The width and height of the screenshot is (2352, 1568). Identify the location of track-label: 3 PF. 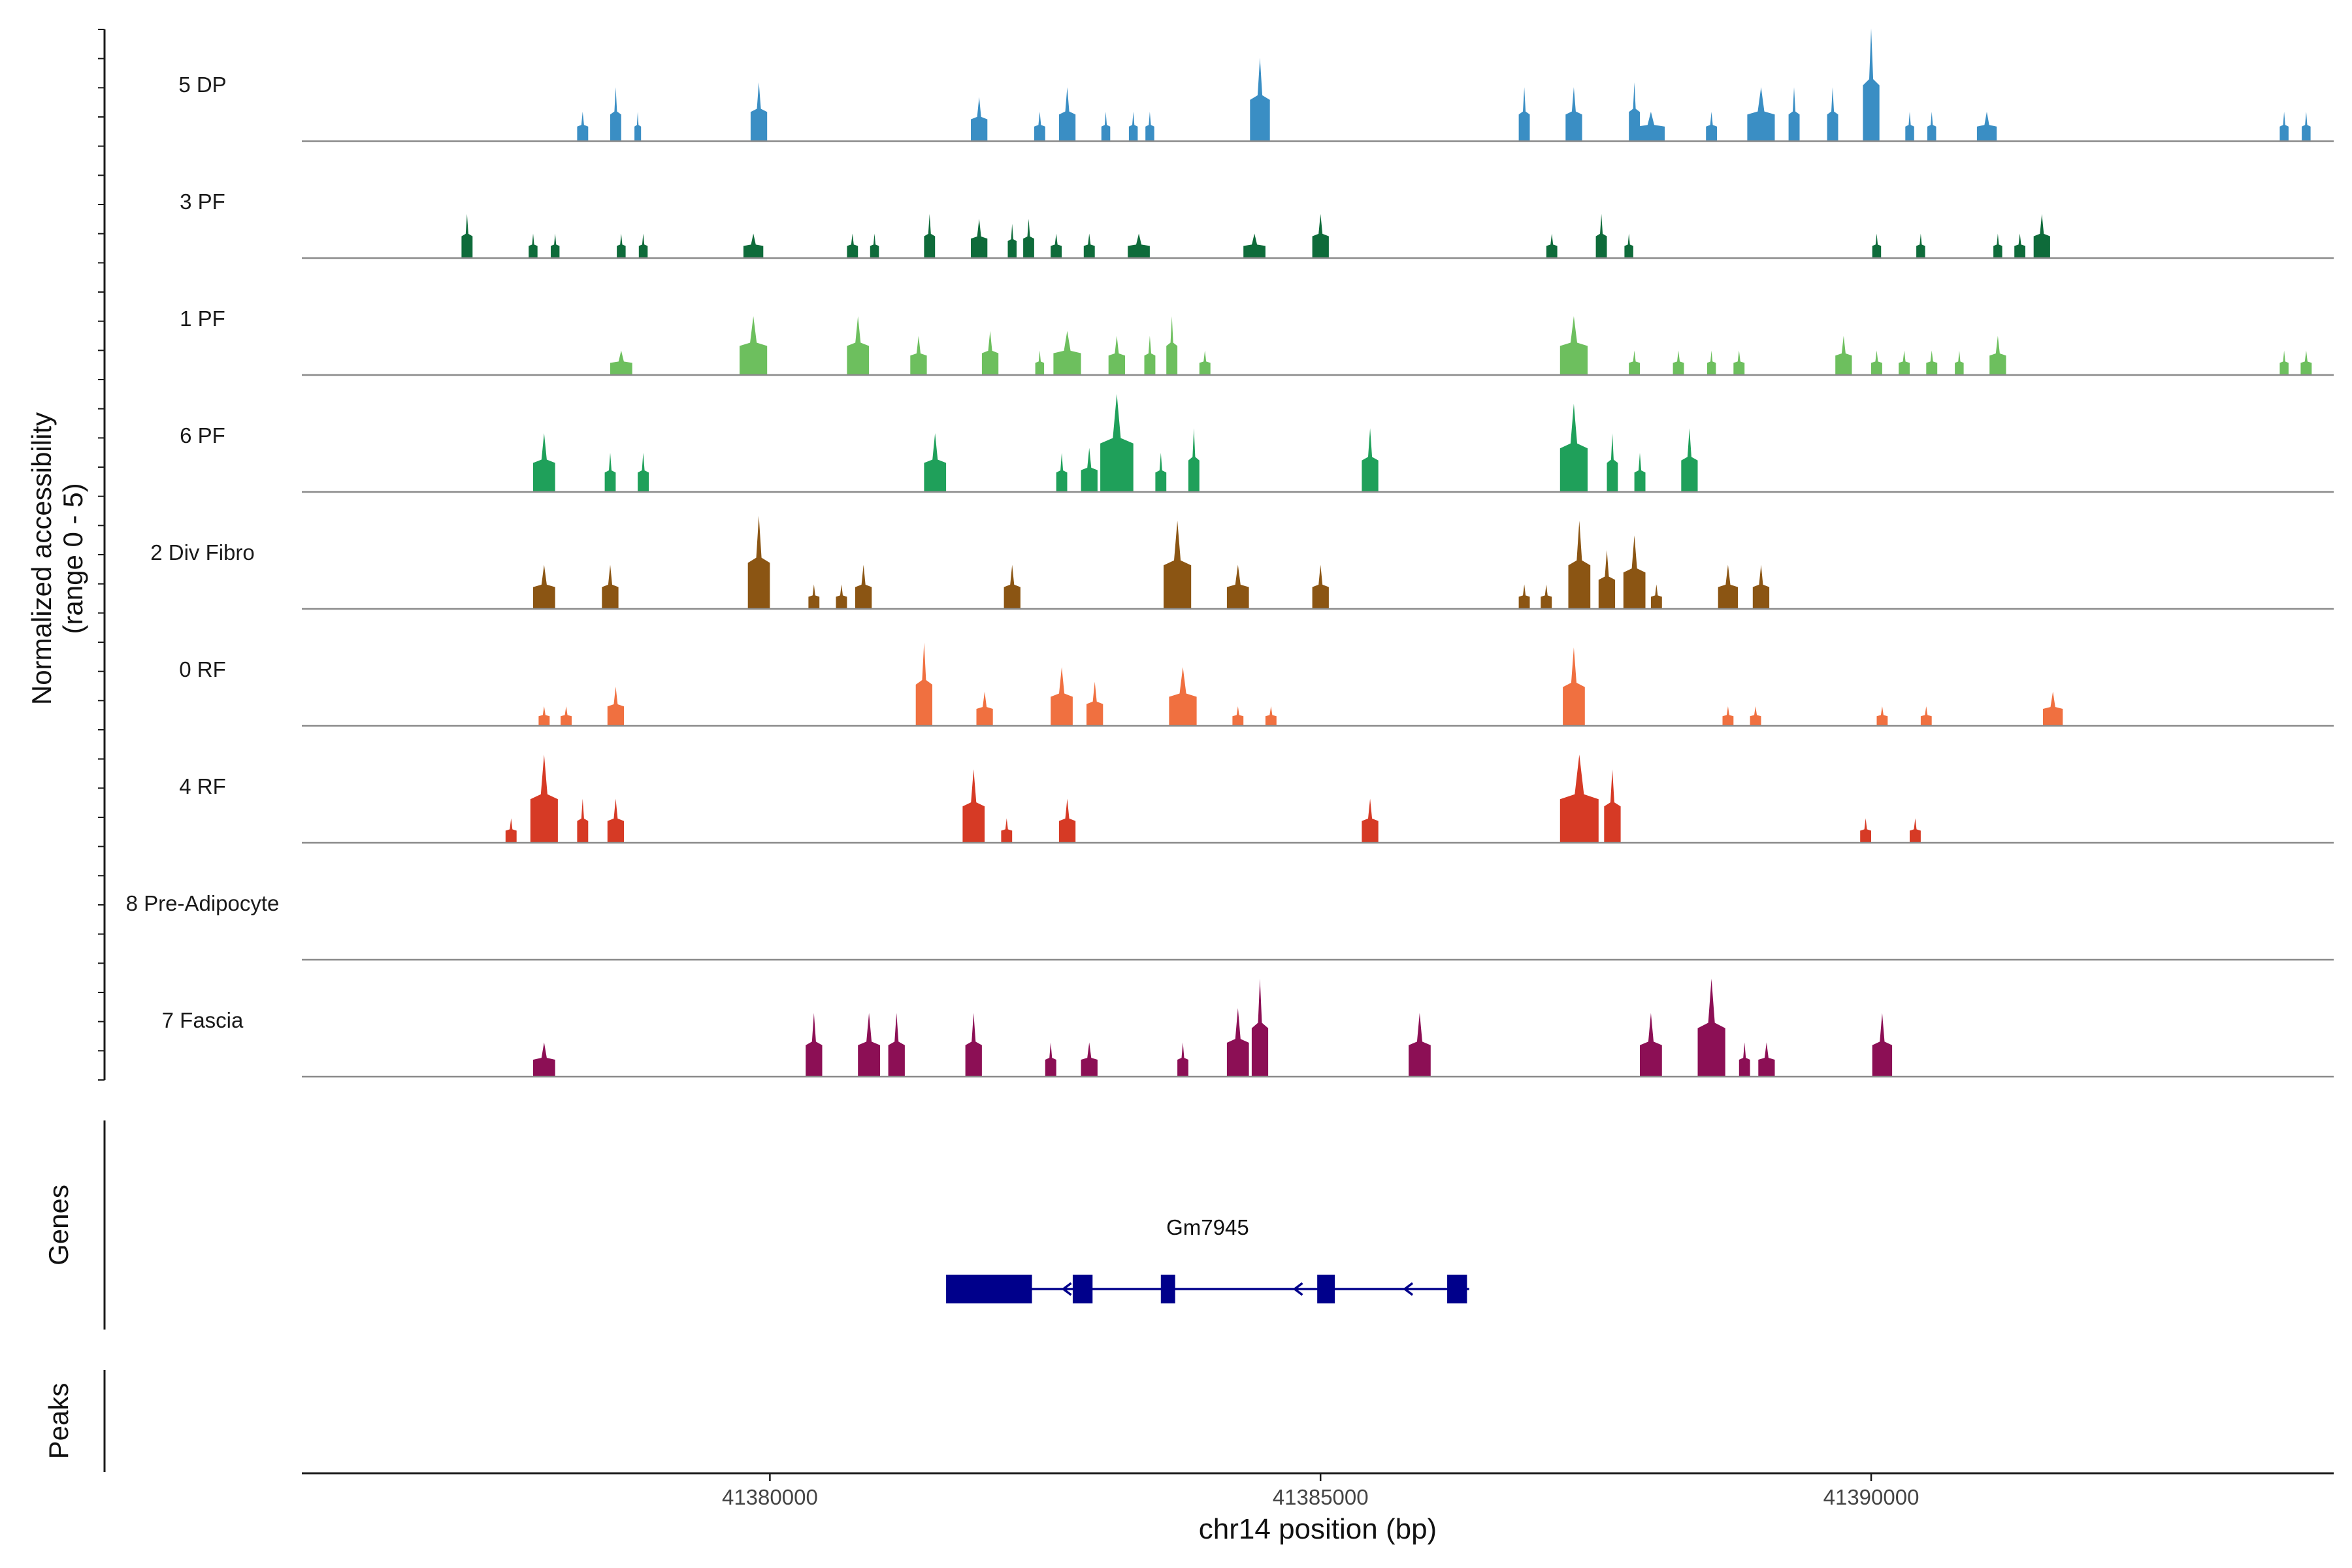
(202, 201).